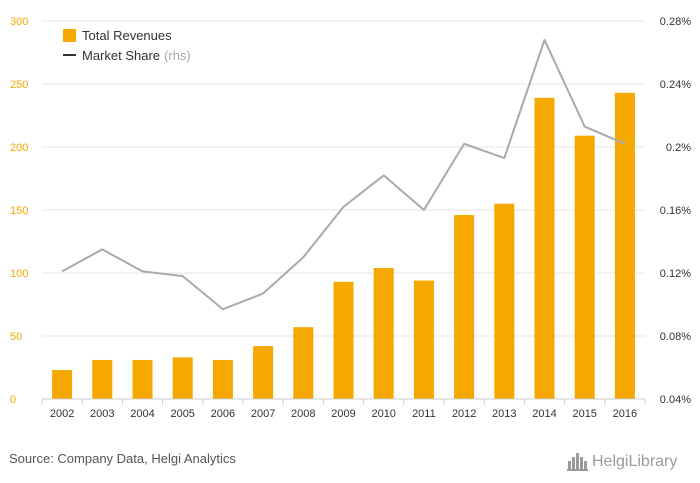  I want to click on x-tick-label: 2002, so click(62, 414).